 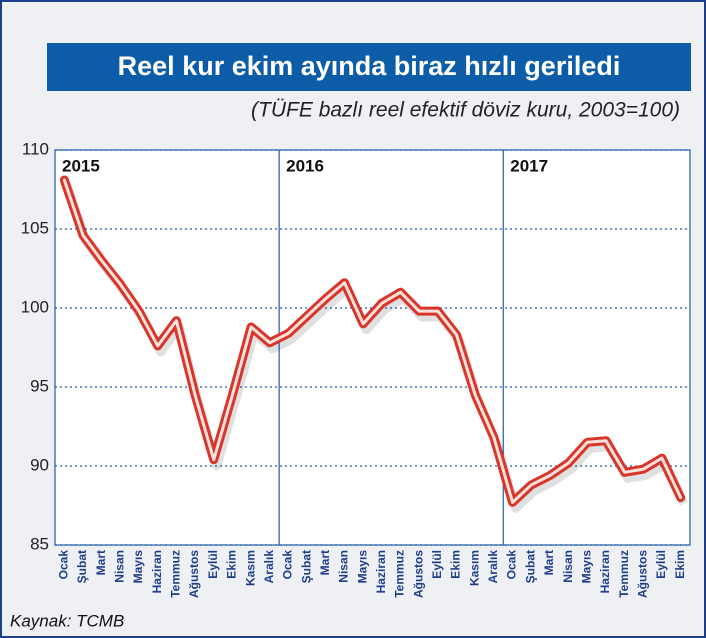 I want to click on y-tick-label: 95, so click(x=39, y=385).